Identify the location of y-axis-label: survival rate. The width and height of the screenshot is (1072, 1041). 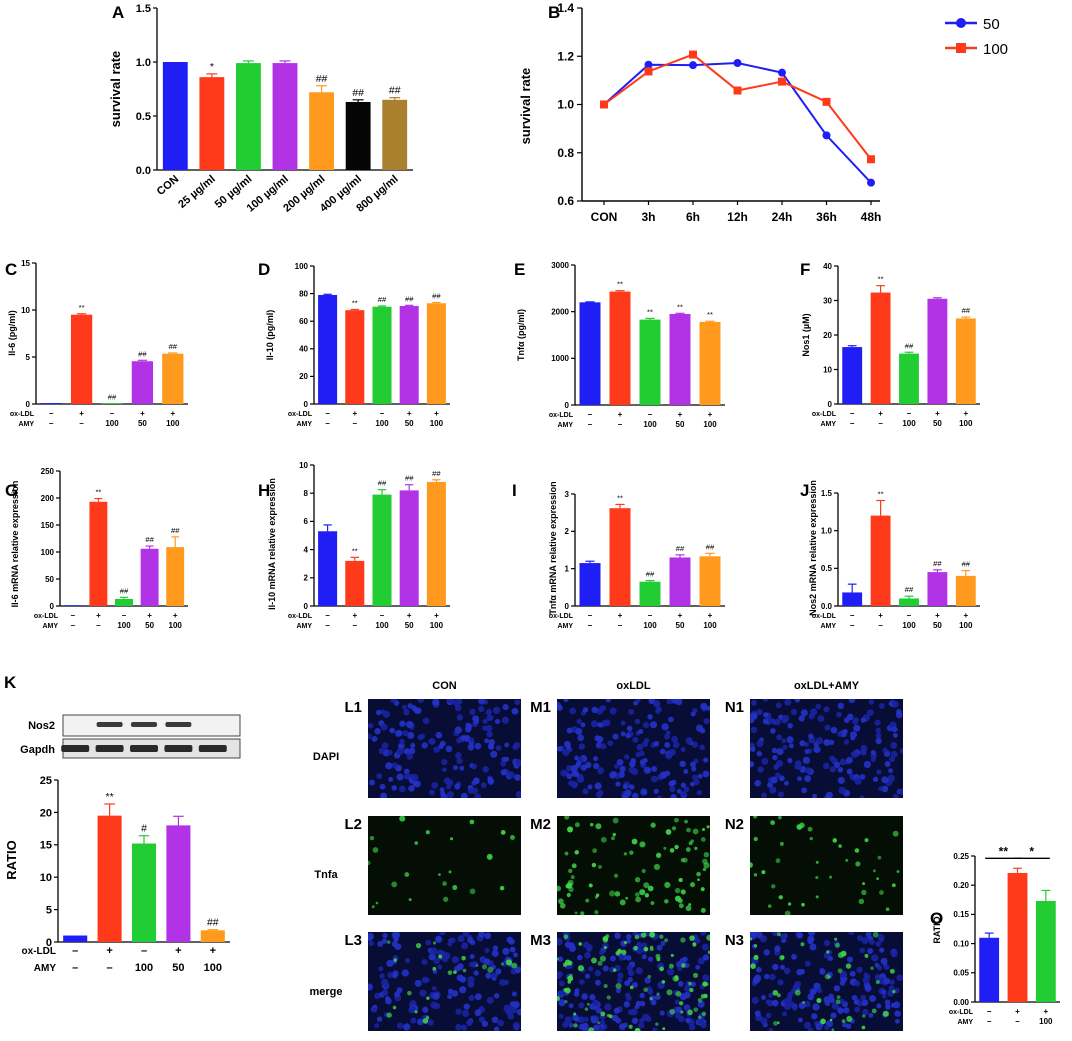
(115, 89).